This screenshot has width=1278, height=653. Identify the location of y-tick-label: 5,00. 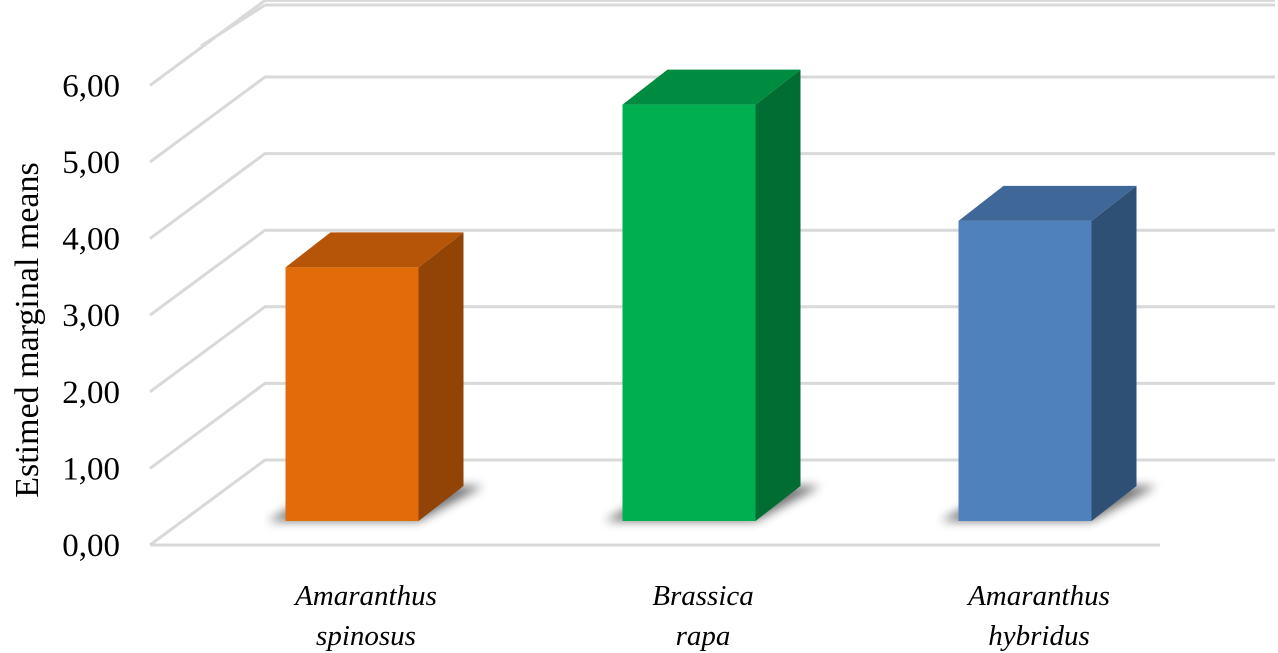
(91, 163).